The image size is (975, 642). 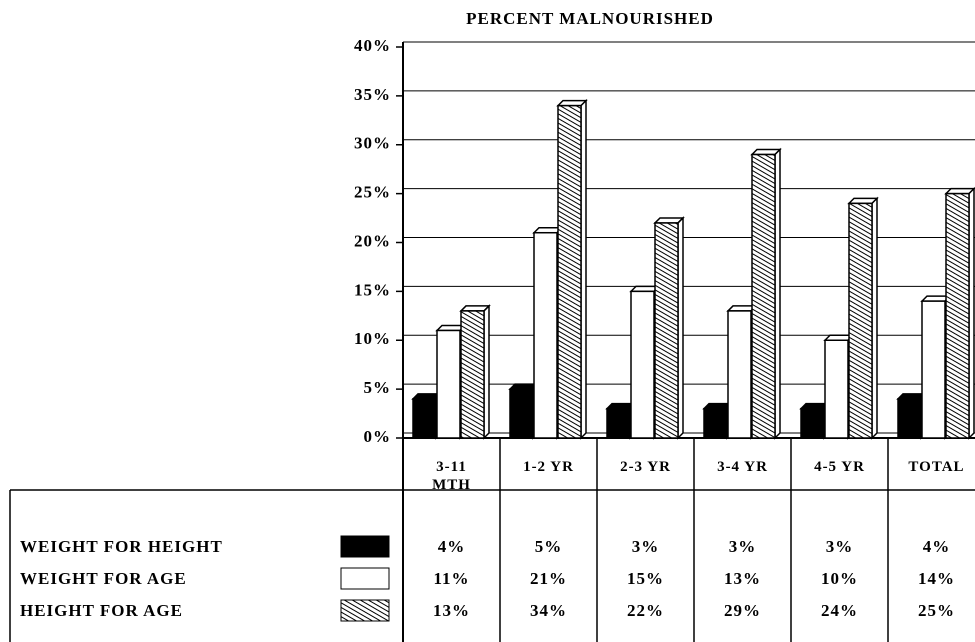 What do you see at coordinates (372, 289) in the screenshot?
I see `y-tick-label: 15%` at bounding box center [372, 289].